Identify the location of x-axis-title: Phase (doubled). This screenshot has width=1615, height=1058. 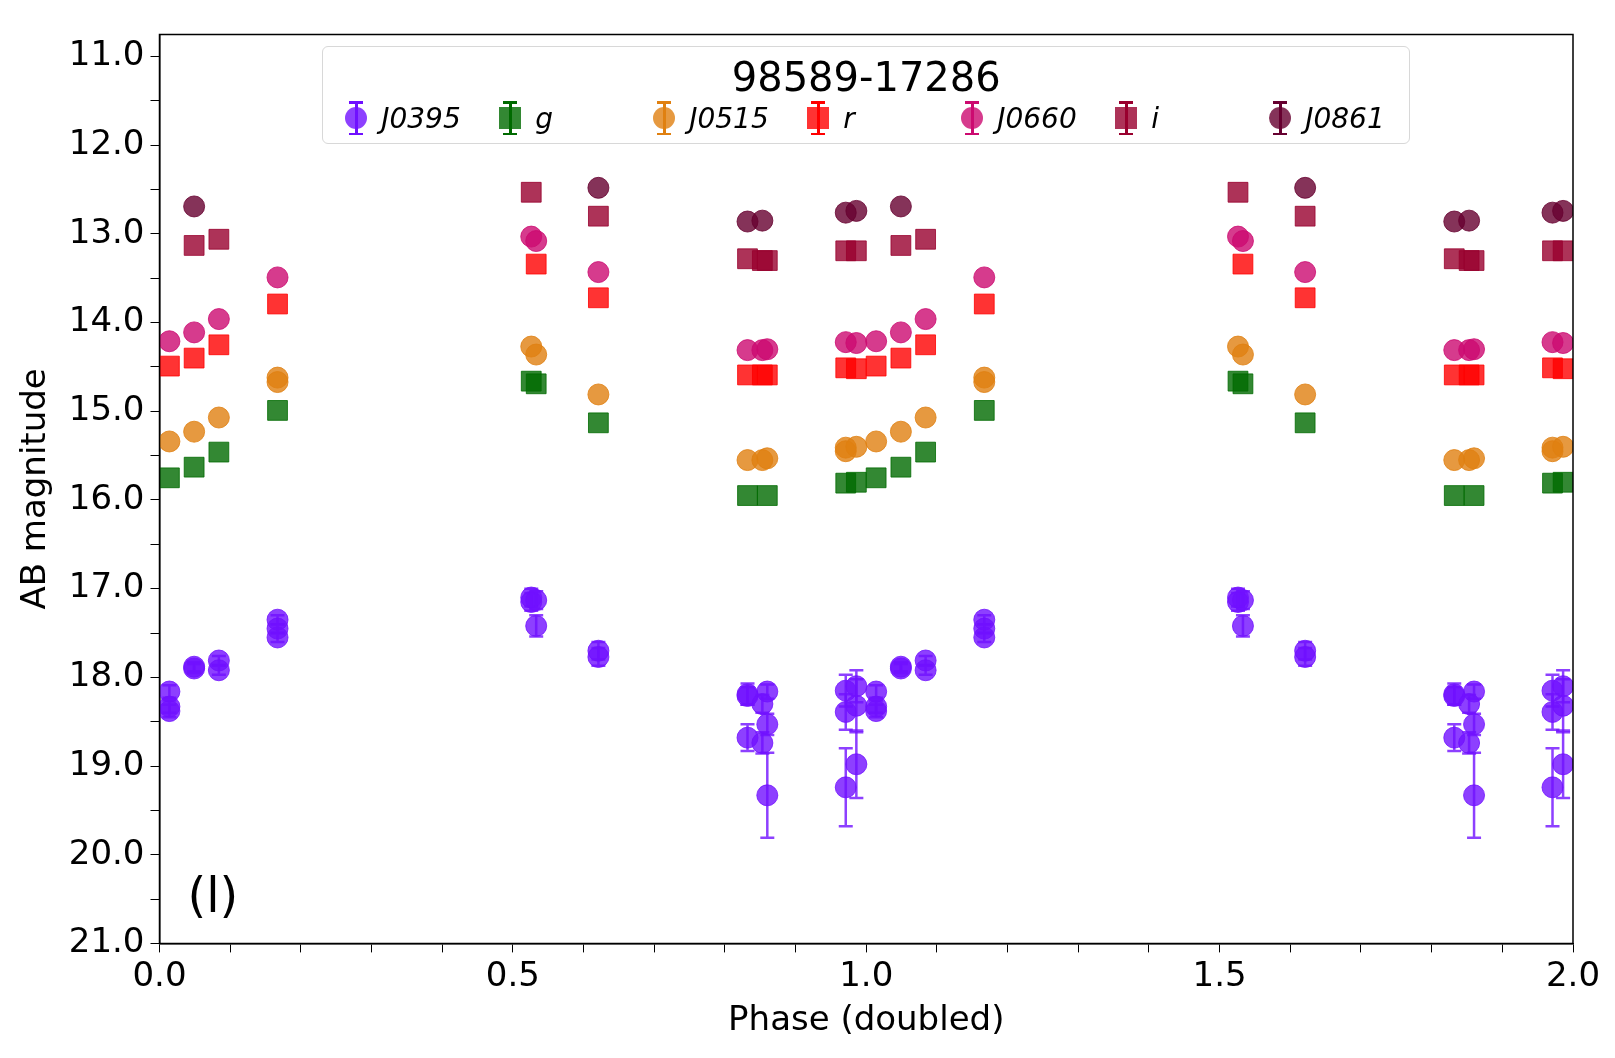
(866, 1018).